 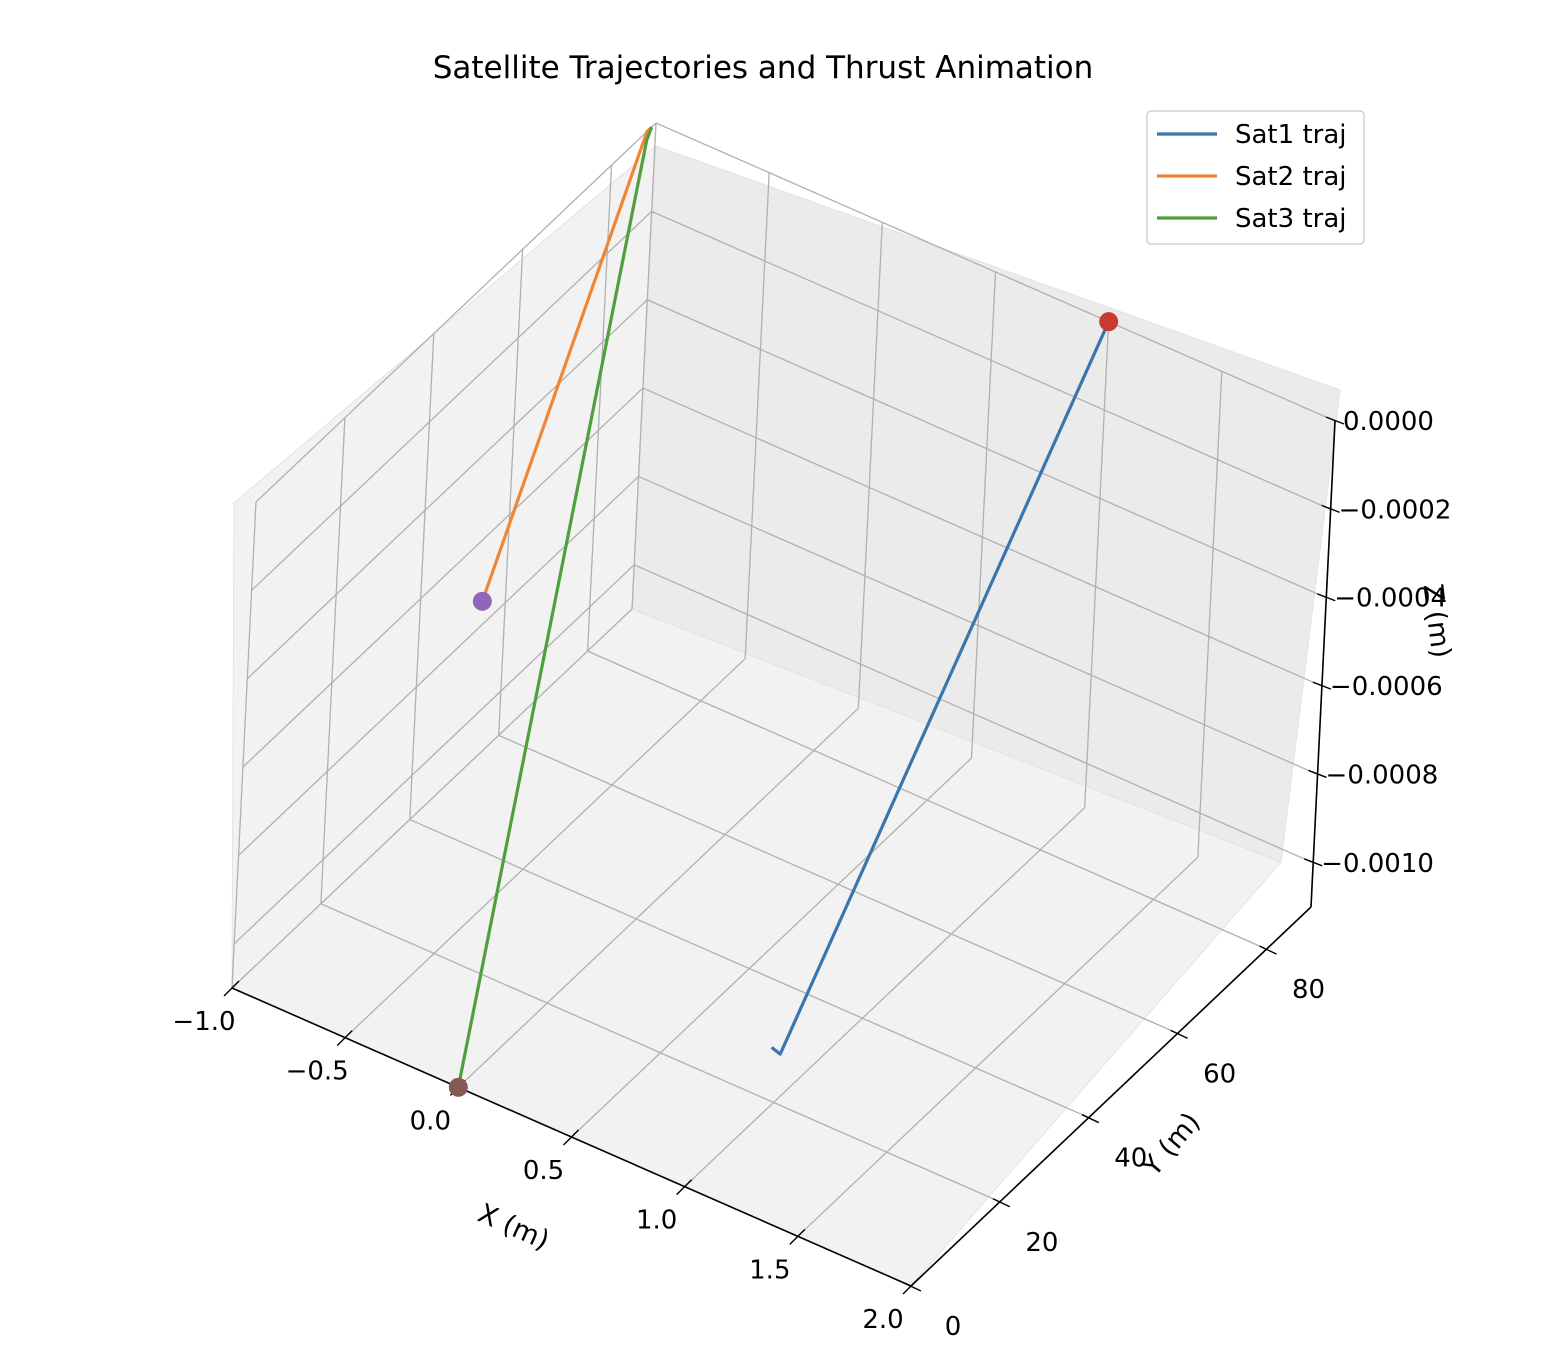 What do you see at coordinates (1388, 422) in the screenshot?
I see `z-tick-label: 0.0000` at bounding box center [1388, 422].